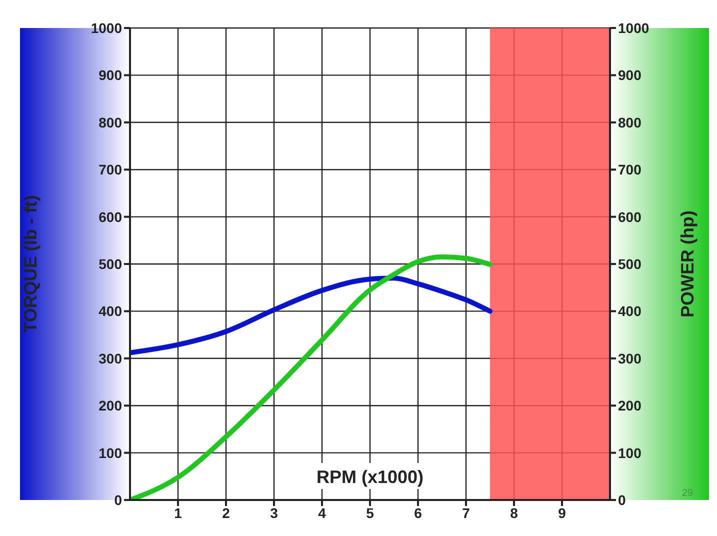 The height and width of the screenshot is (536, 717). What do you see at coordinates (110, 122) in the screenshot?
I see `y-tick-label: 800` at bounding box center [110, 122].